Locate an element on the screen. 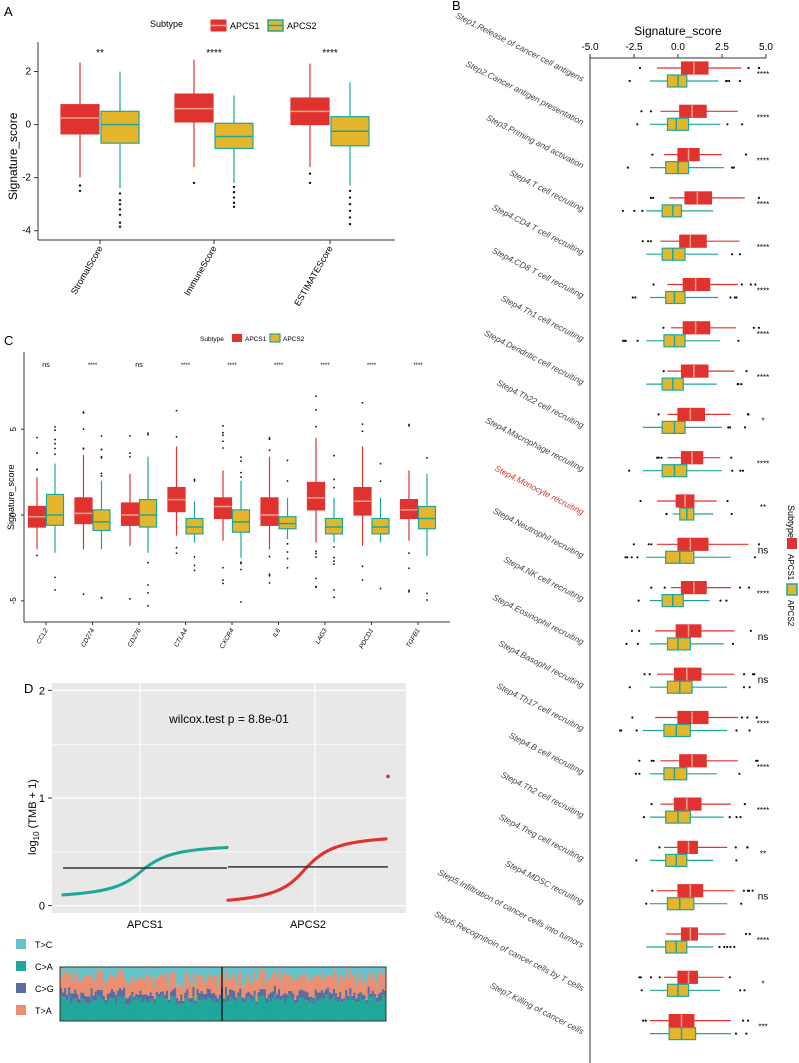 This screenshot has width=799, height=1063. panel-c-xlabel: CXCR4 is located at coordinates (227, 638).